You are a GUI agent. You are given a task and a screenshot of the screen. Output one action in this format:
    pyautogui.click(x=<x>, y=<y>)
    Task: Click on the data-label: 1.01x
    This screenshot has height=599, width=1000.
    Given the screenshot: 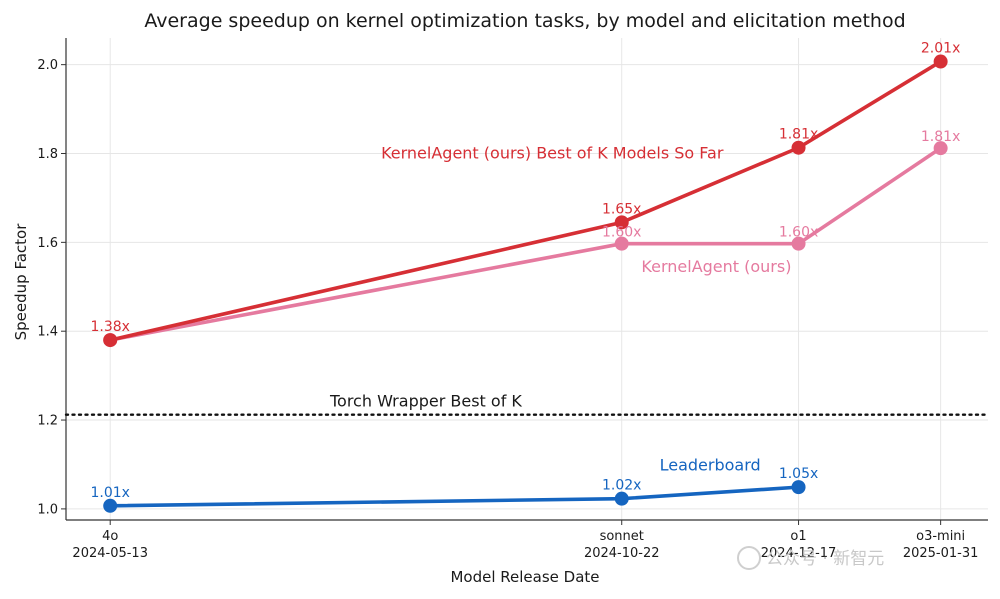 What is the action you would take?
    pyautogui.click(x=109, y=493)
    